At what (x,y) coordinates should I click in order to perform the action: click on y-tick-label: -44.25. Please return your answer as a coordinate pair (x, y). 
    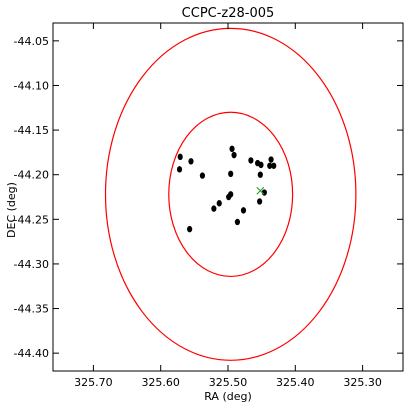
    Looking at the image, I should click on (31, 219).